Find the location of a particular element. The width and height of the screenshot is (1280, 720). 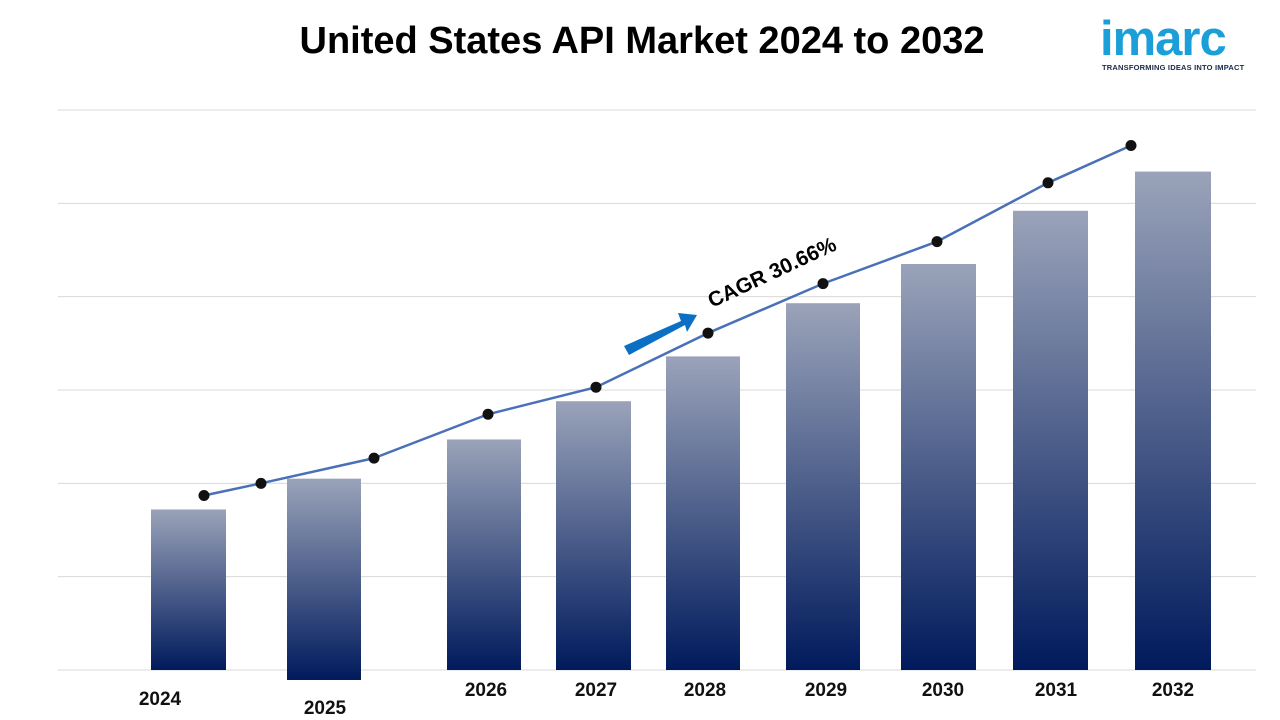

x-tick-label: 2030 is located at coordinates (943, 690).